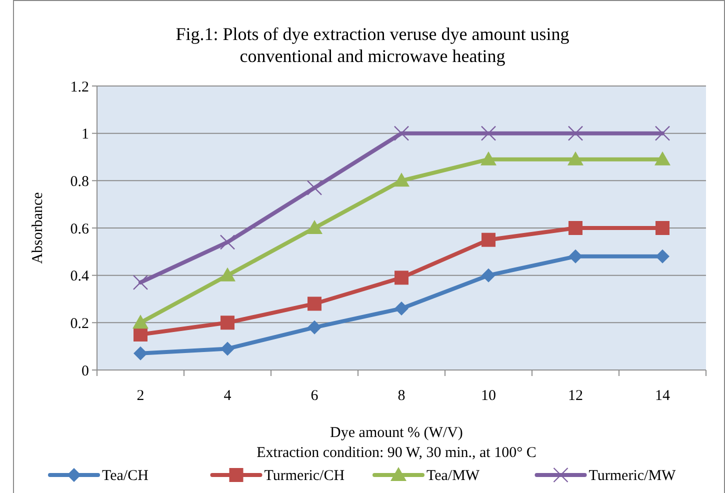 The height and width of the screenshot is (493, 725). I want to click on y-tick-label: 0.6, so click(80, 229).